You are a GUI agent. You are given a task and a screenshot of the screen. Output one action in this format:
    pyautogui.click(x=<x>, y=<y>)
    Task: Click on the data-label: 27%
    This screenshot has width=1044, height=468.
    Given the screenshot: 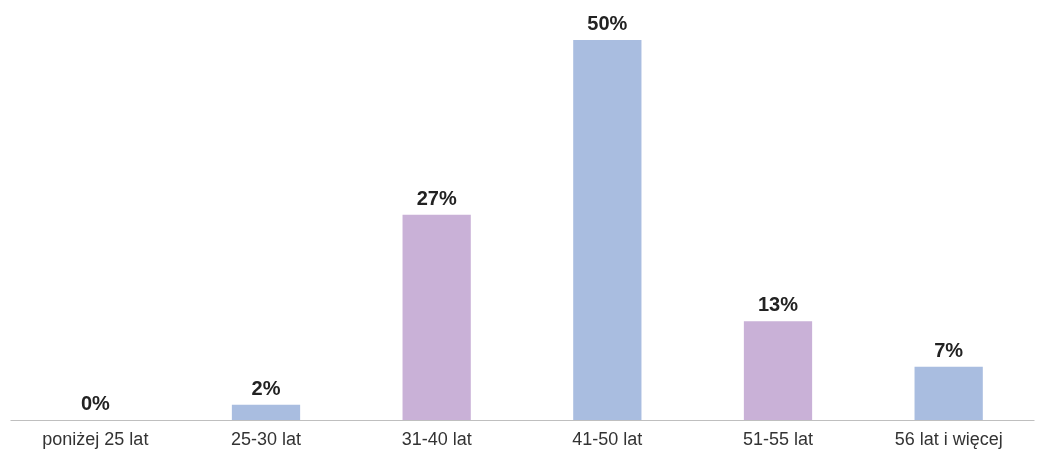 What is the action you would take?
    pyautogui.click(x=436, y=197)
    